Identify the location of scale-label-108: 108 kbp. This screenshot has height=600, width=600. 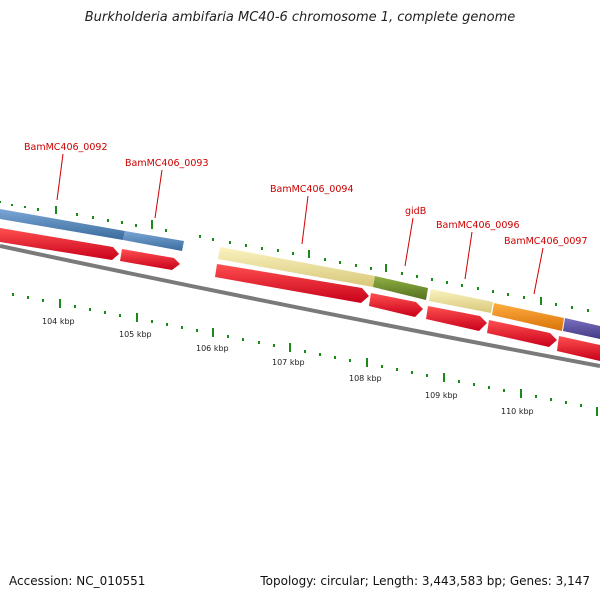
(365, 378).